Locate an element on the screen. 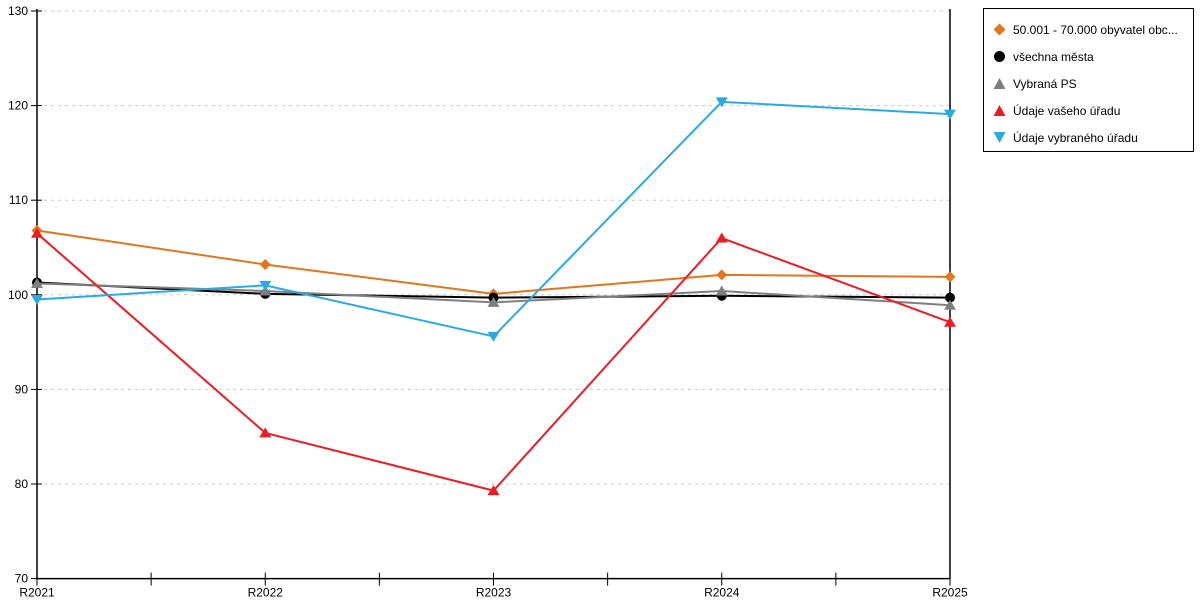 This screenshot has height=600, width=1200. y-axis-label: 70 is located at coordinates (22, 579).